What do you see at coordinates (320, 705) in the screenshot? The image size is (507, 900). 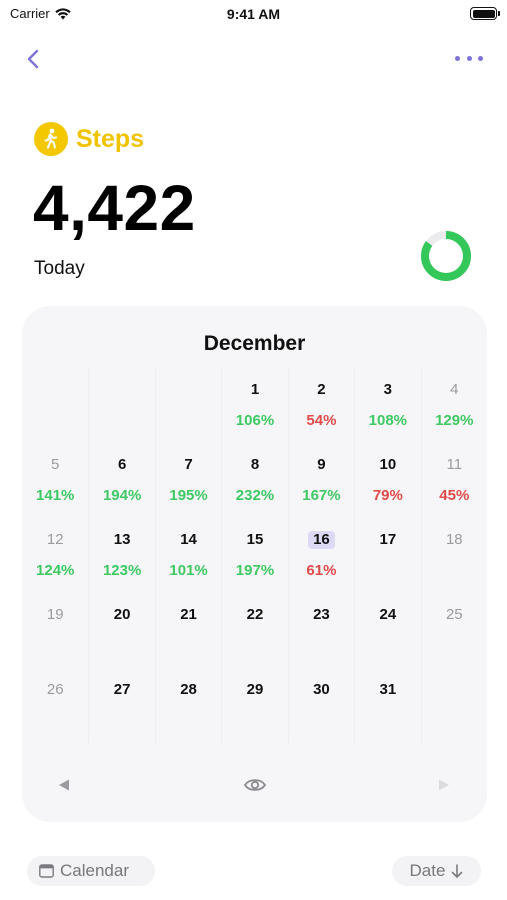 I see `calendar-day-cell: 30` at bounding box center [320, 705].